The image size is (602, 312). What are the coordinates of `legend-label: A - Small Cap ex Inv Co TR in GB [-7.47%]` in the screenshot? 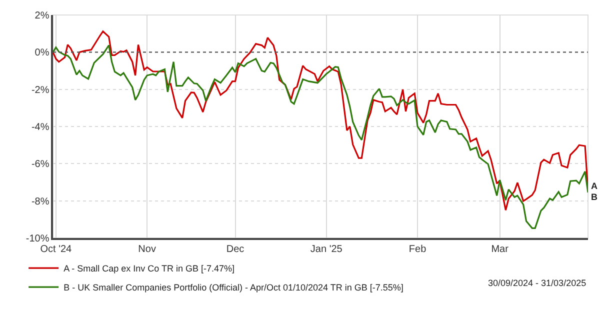 It's located at (149, 269).